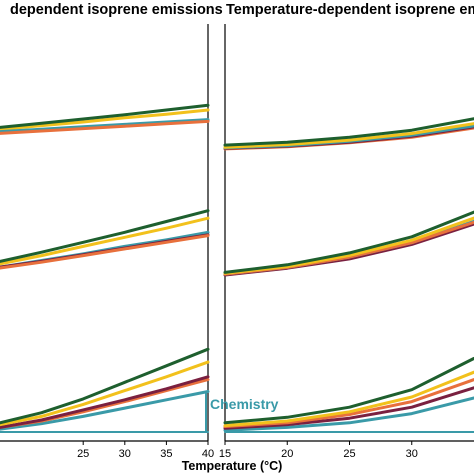  What do you see at coordinates (349, 454) in the screenshot?
I see `right-x-tick-label: 25` at bounding box center [349, 454].